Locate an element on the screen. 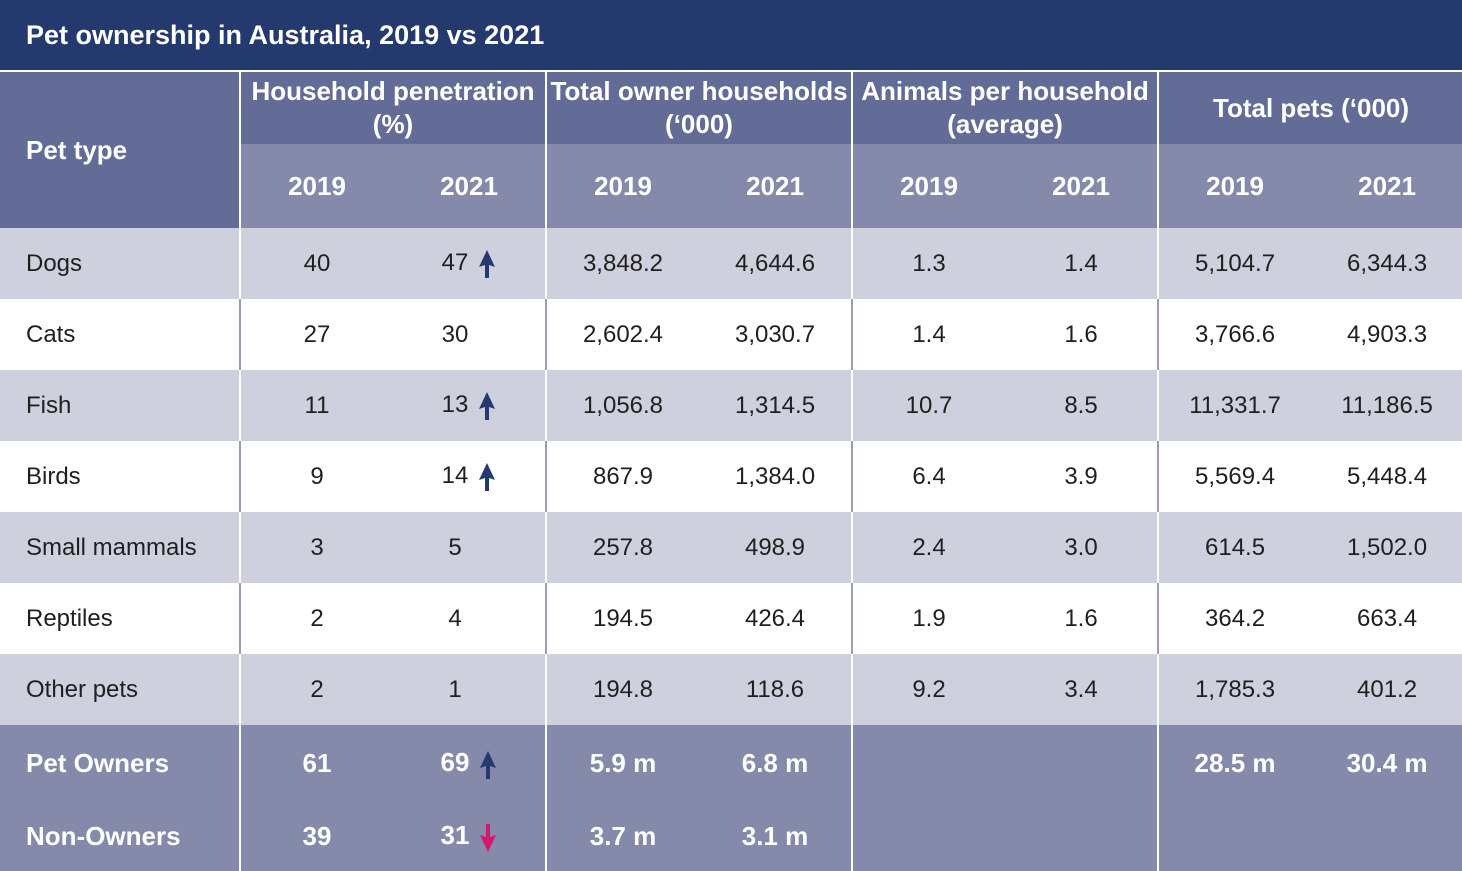 The height and width of the screenshot is (871, 1462). penetration-2019-cell: 40 is located at coordinates (316, 263).